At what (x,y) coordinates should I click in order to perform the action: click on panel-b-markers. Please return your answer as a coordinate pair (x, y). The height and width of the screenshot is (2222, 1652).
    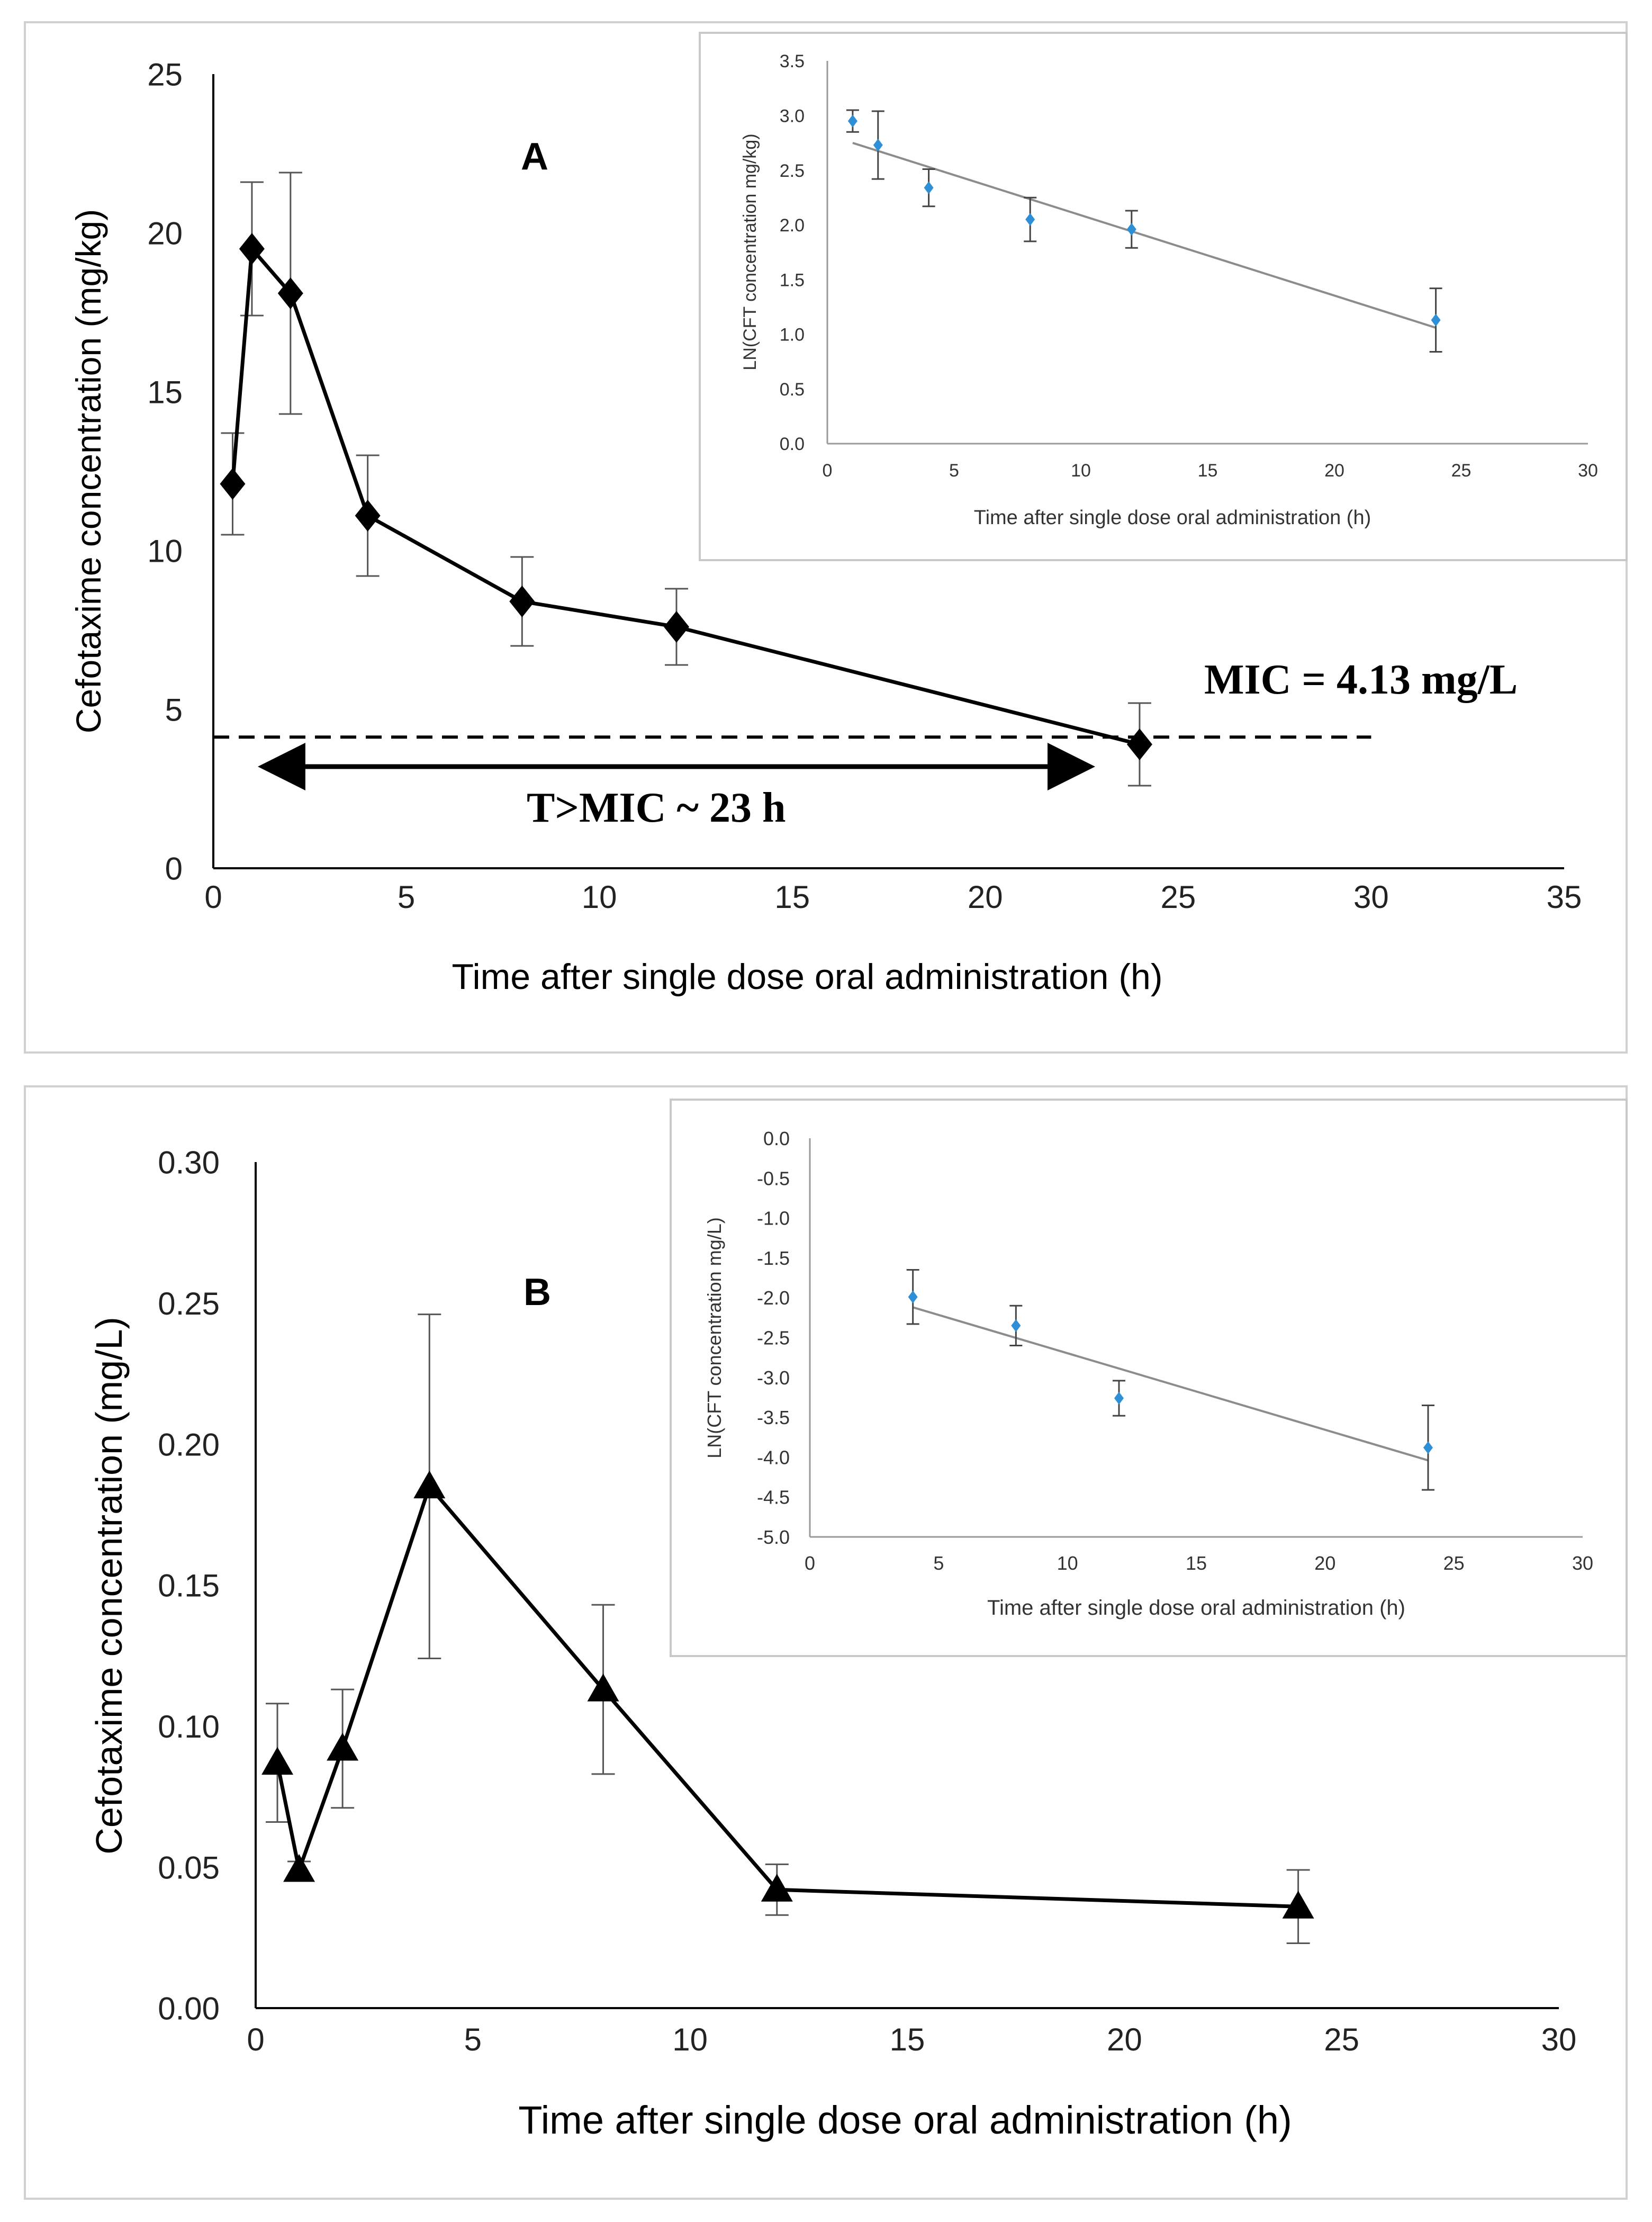
    Looking at the image, I should click on (788, 1694).